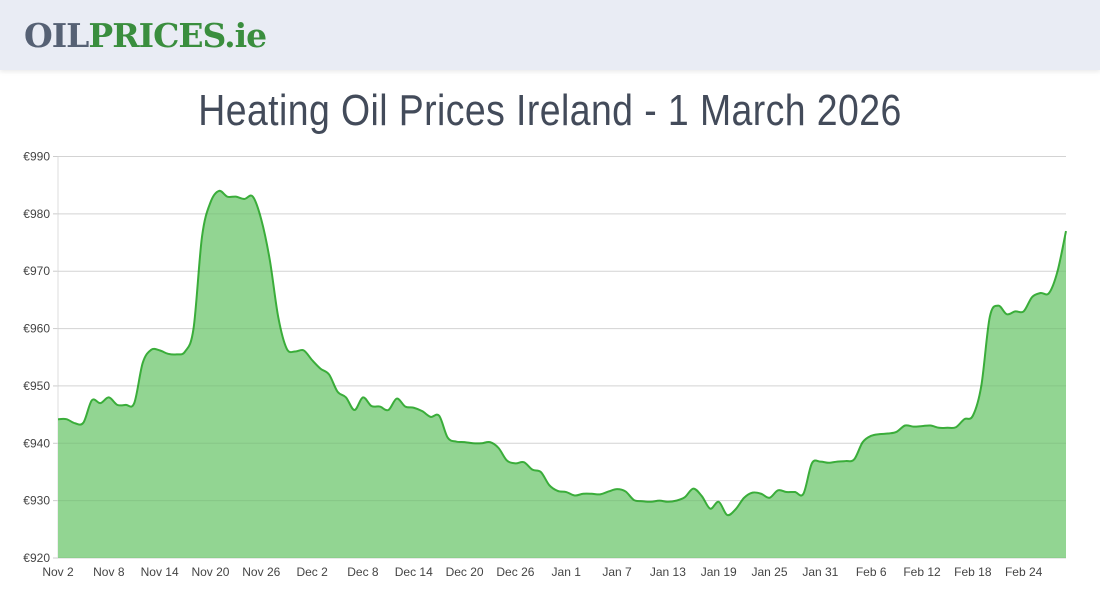  I want to click on x-tick-label: Nov 14, so click(160, 572).